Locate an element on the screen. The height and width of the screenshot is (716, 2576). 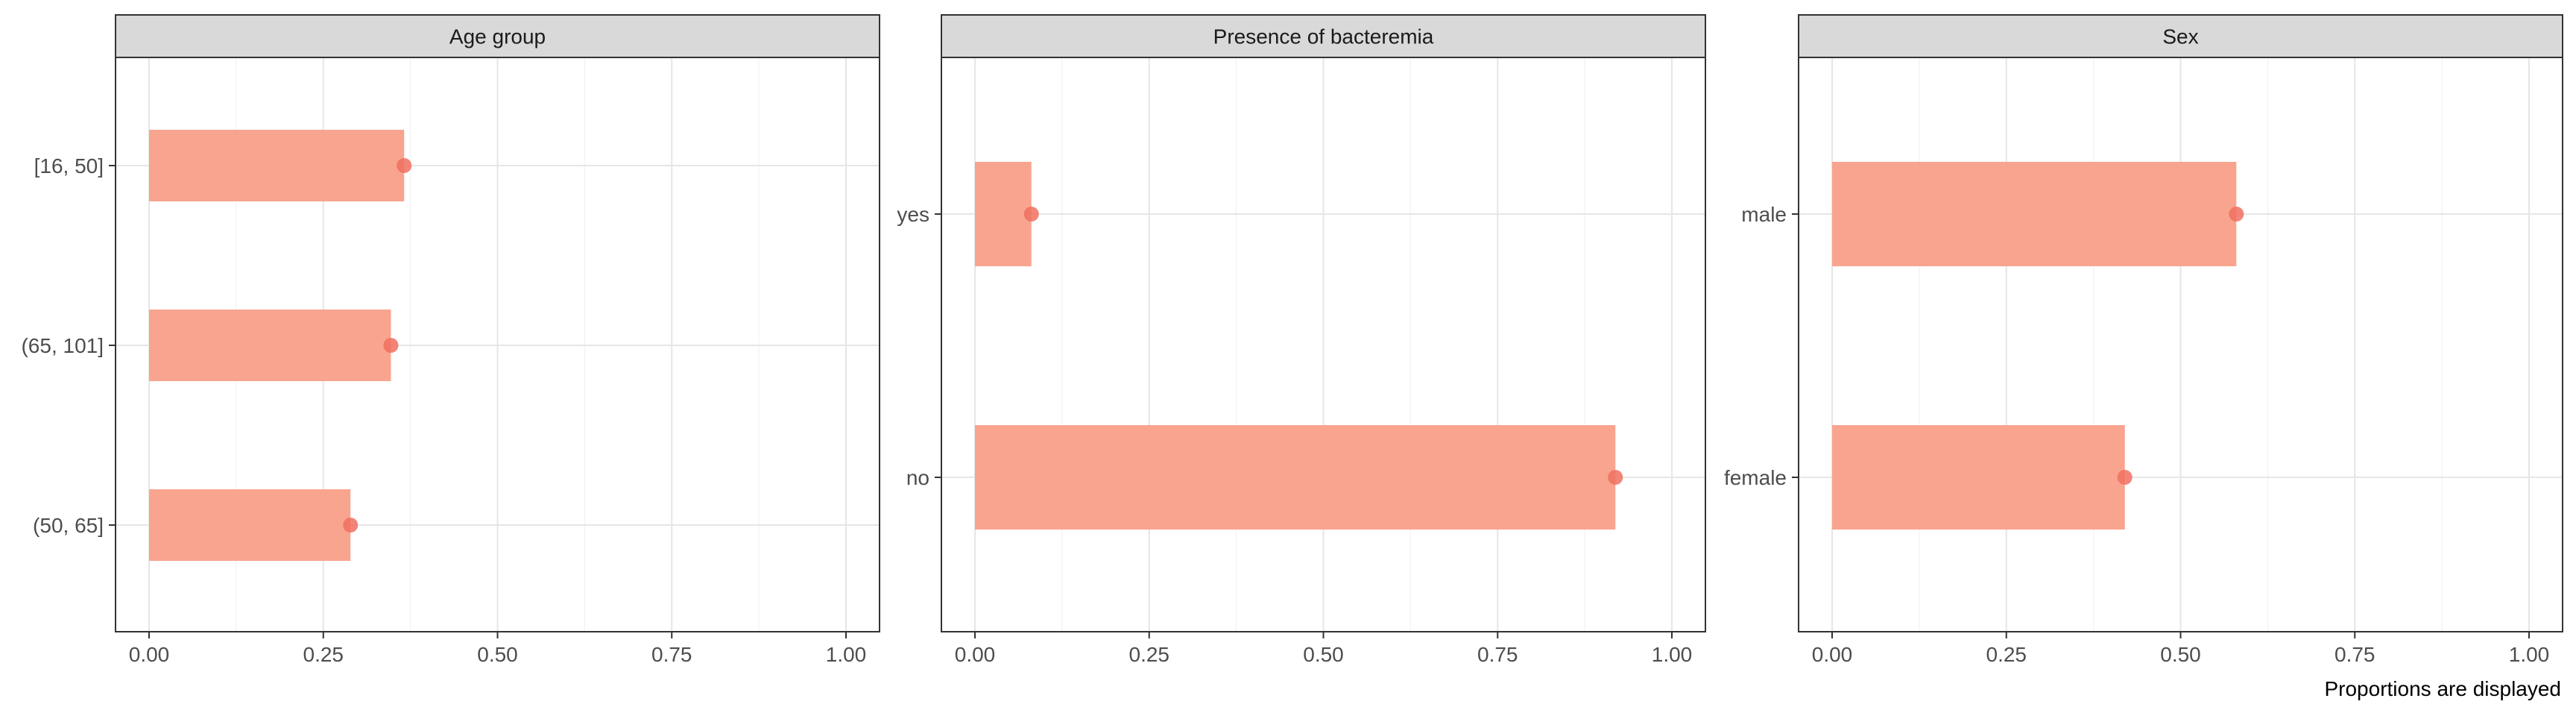
facet-title: Age group is located at coordinates (498, 36).